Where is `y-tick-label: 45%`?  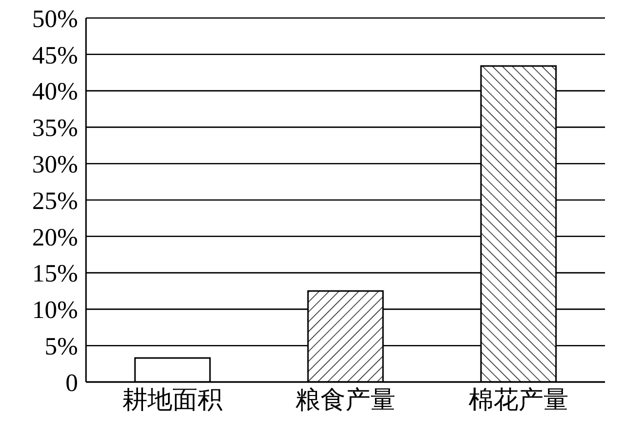
y-tick-label: 45% is located at coordinates (55, 56).